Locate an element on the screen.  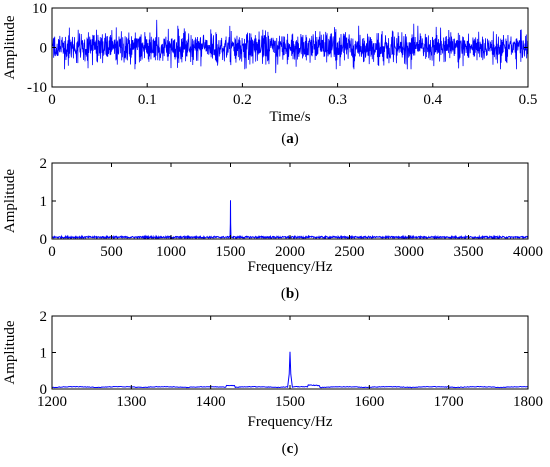
x-tick-label: 1600 is located at coordinates (369, 402).